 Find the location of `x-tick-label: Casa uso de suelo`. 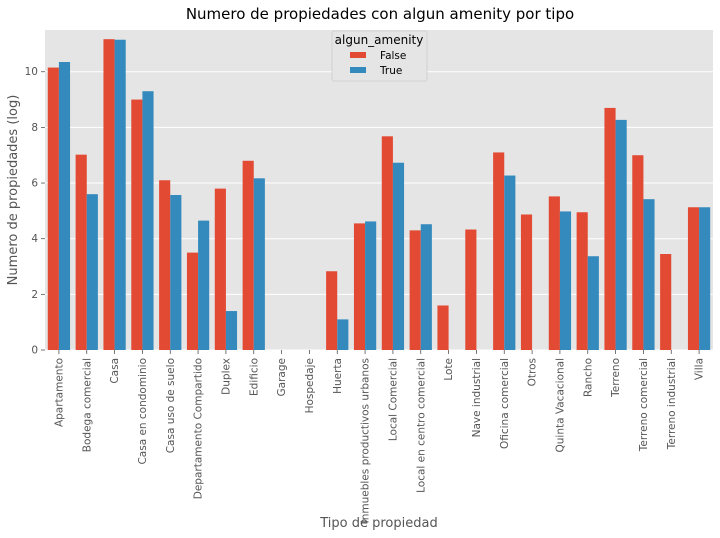

x-tick-label: Casa uso de suelo is located at coordinates (171, 405).